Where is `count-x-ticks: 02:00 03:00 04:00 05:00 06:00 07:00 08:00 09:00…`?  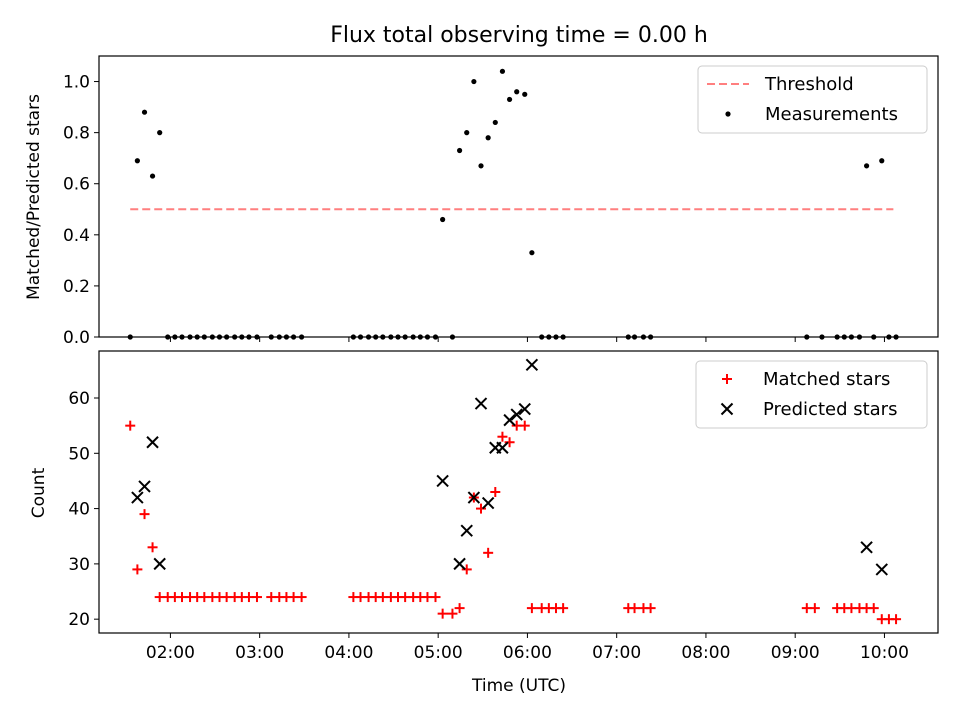 count-x-ticks: 02:00 03:00 04:00 05:00 06:00 07:00 08:00 09:00… is located at coordinates (527, 648).